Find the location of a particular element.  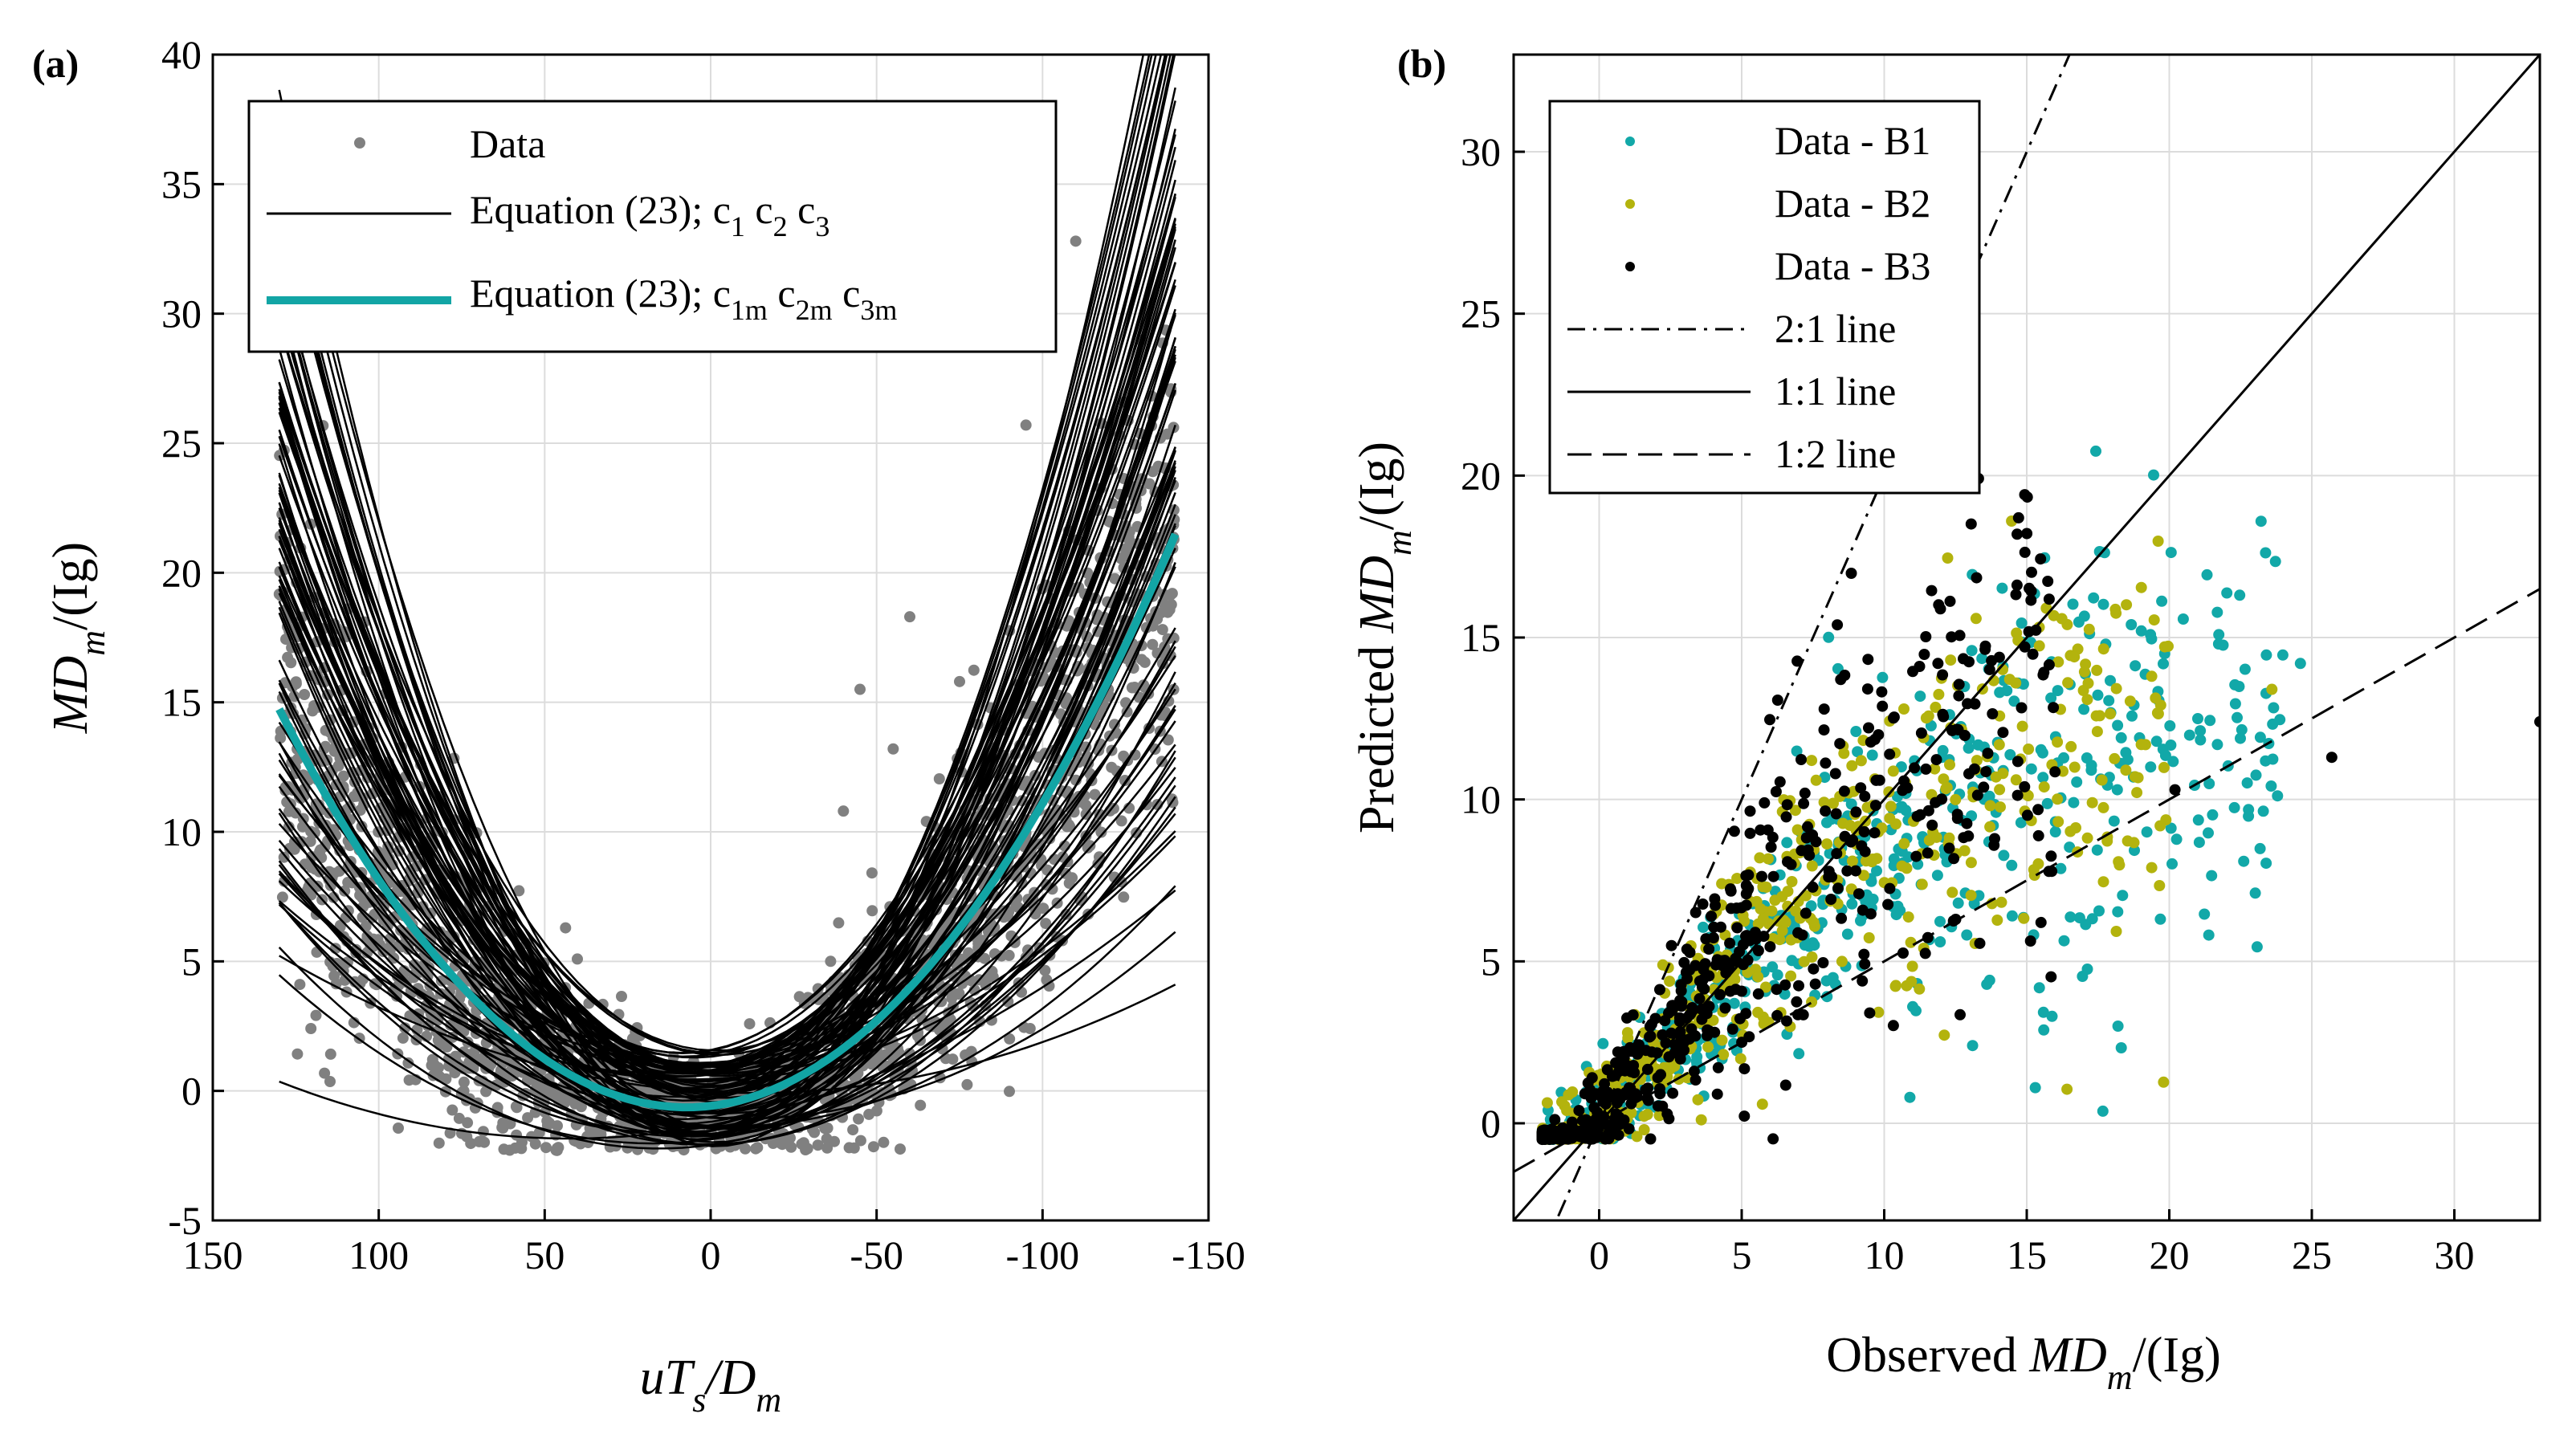

y-tick-label: 0 is located at coordinates (1491, 1123).